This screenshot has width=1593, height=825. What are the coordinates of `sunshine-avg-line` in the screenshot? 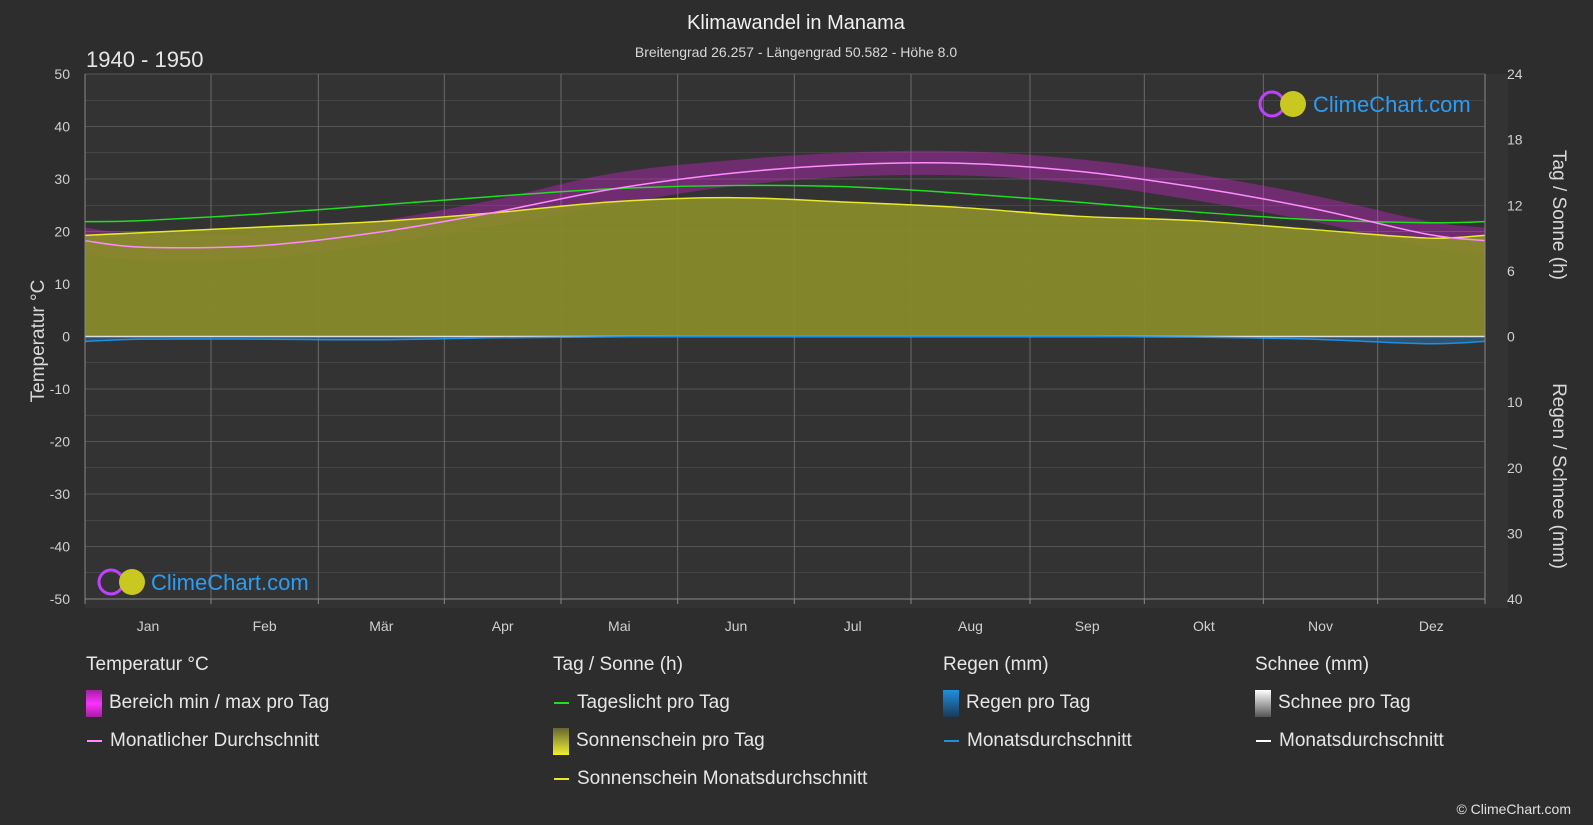 It's located at (785, 218).